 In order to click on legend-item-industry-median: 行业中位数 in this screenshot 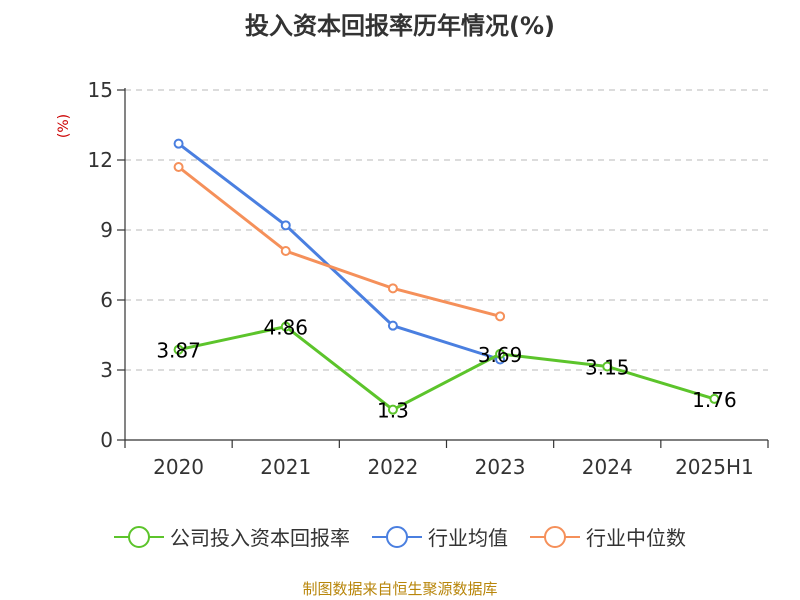, I will do `click(608, 536)`.